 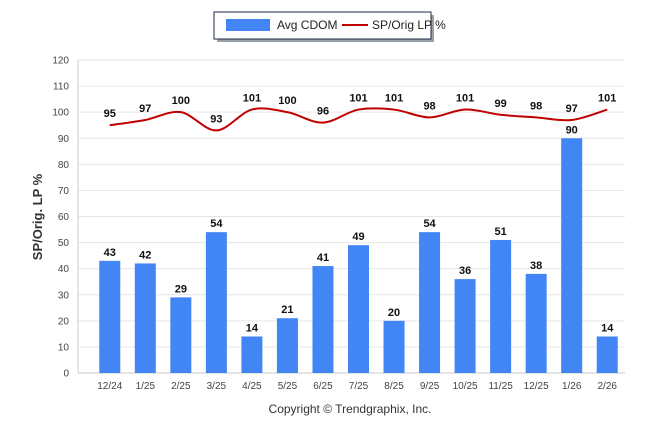 What do you see at coordinates (500, 386) in the screenshot?
I see `x-tick-label: 11/25` at bounding box center [500, 386].